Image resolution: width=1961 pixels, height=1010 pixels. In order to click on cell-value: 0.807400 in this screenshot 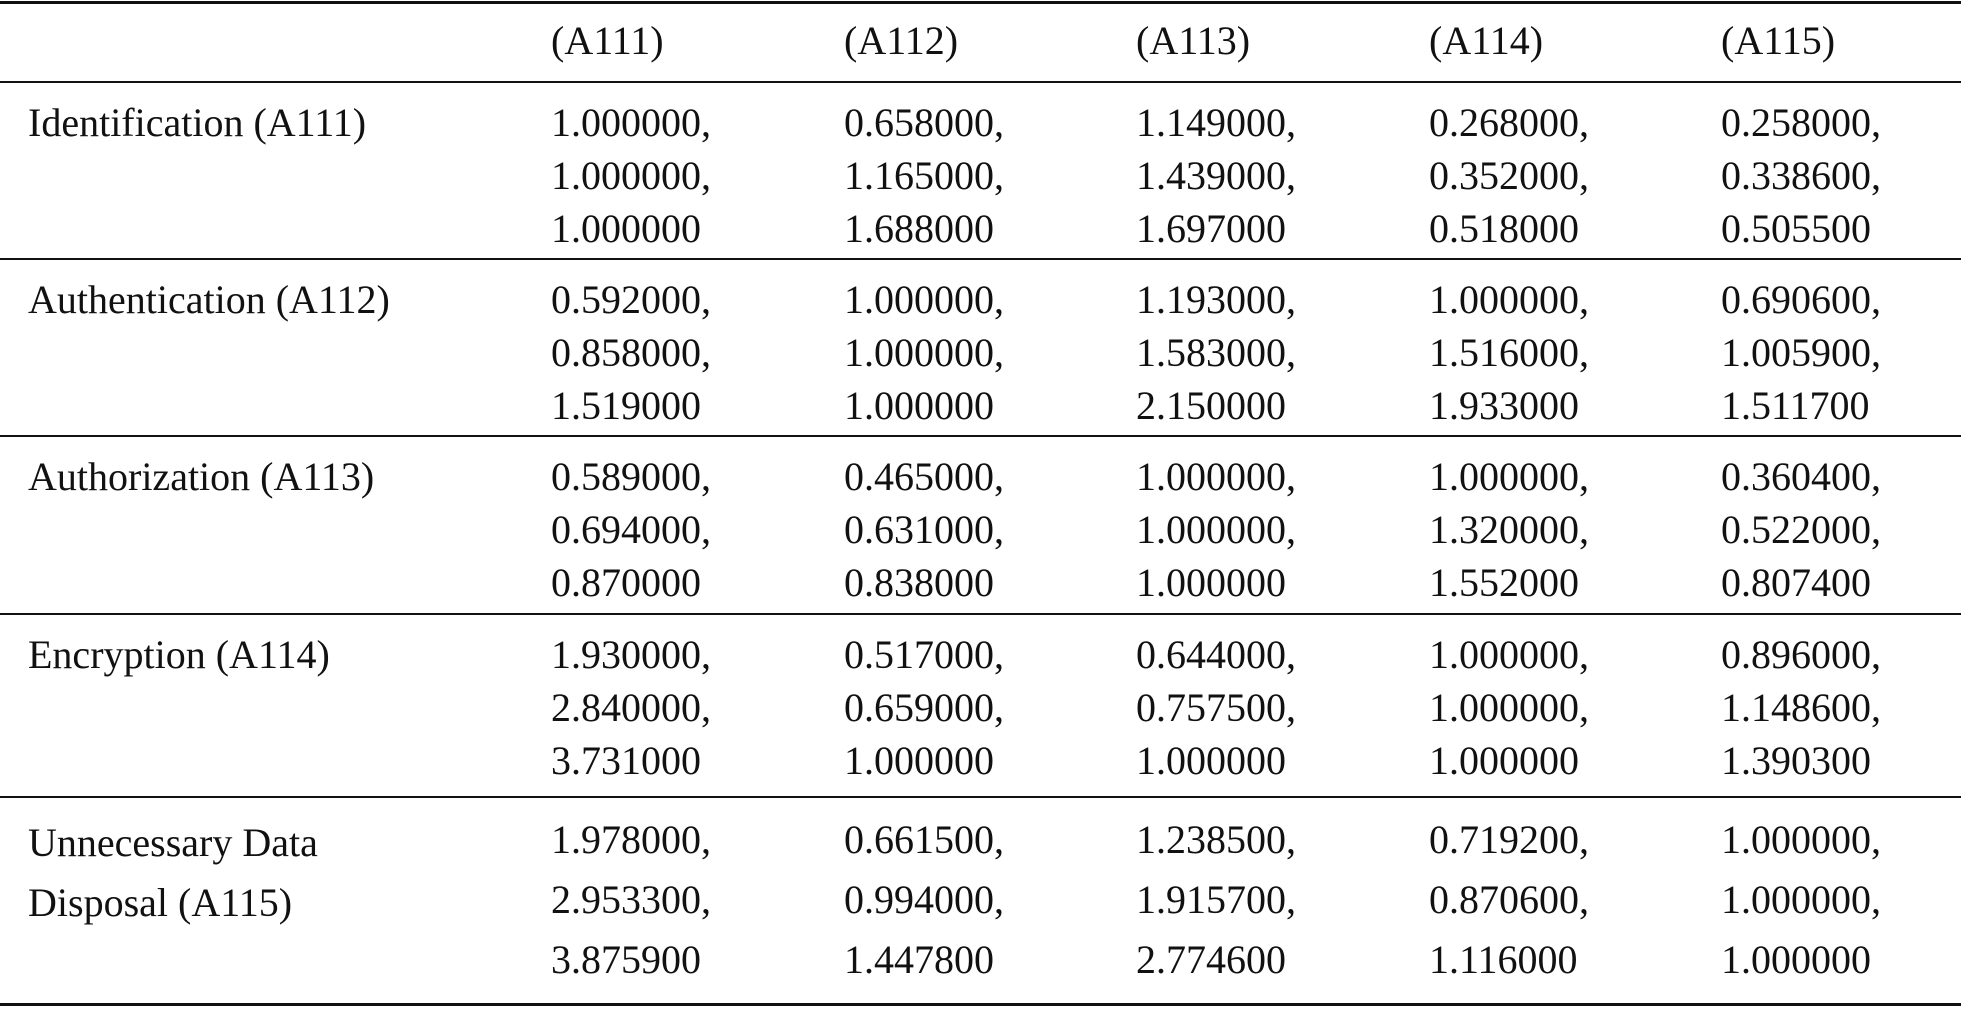, I will do `click(1796, 582)`.